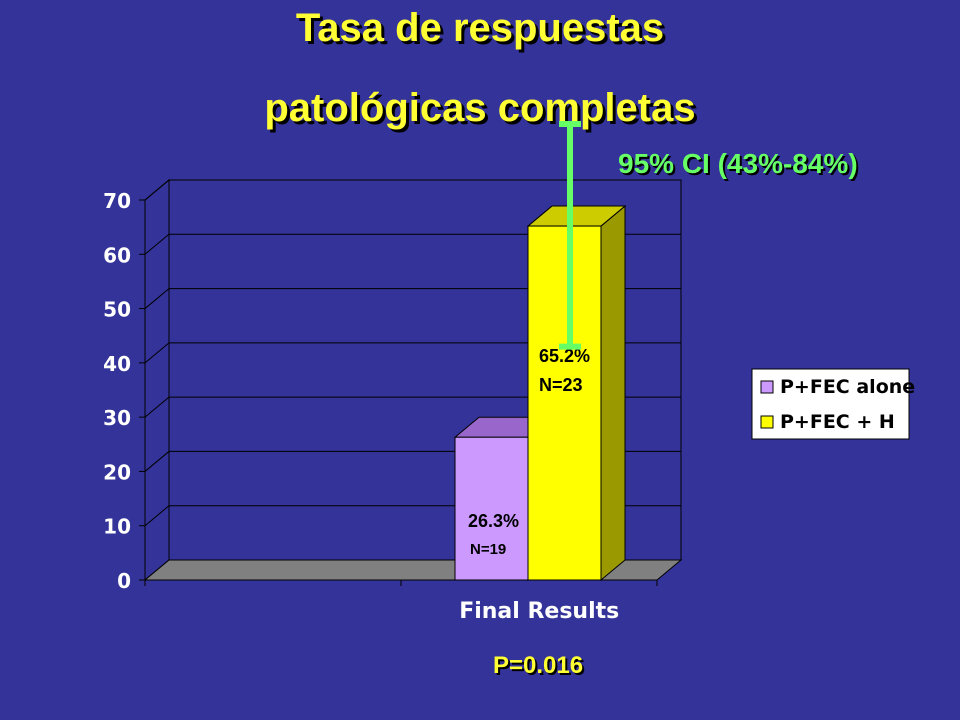 The image size is (960, 720). I want to click on slide-title-line-1: Tasa de respuestas, so click(480, 28).